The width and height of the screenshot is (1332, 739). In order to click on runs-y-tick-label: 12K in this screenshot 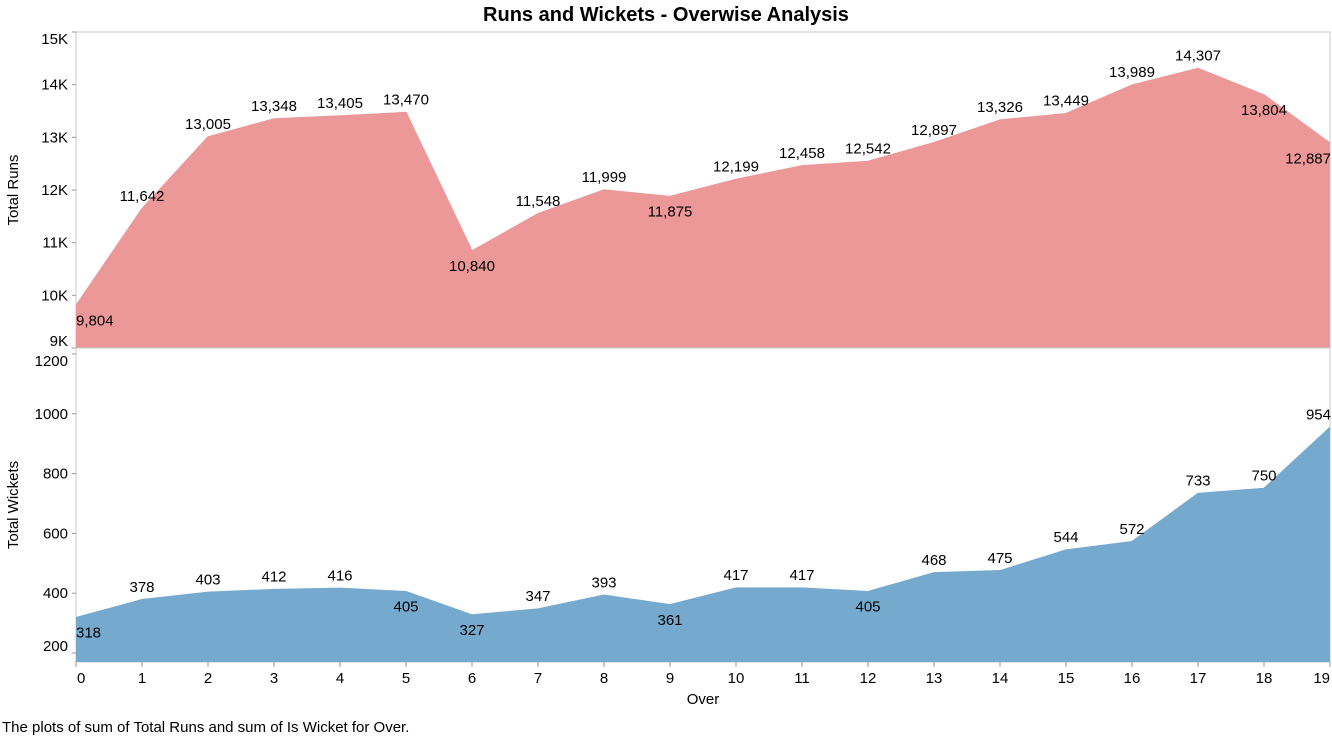, I will do `click(54, 190)`.